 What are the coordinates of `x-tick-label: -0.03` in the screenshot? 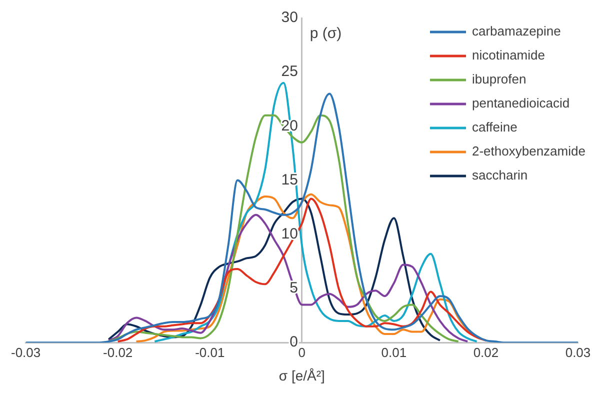 It's located at (25, 352).